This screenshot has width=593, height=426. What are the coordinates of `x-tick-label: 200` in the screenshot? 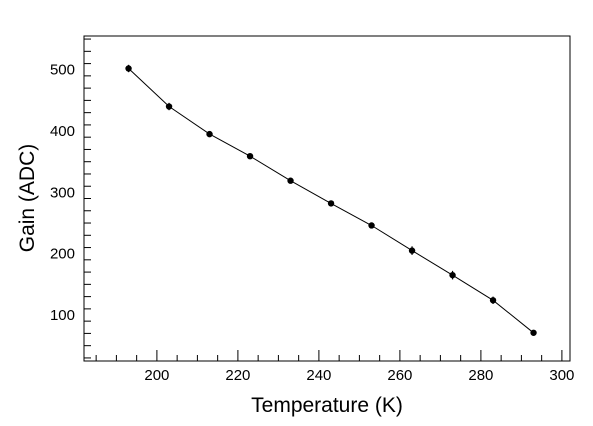 It's located at (156, 375).